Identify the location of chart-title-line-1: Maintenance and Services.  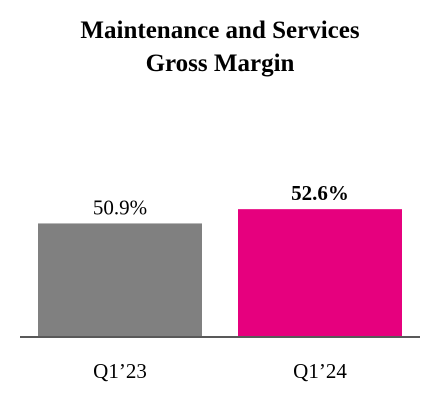
(219, 30).